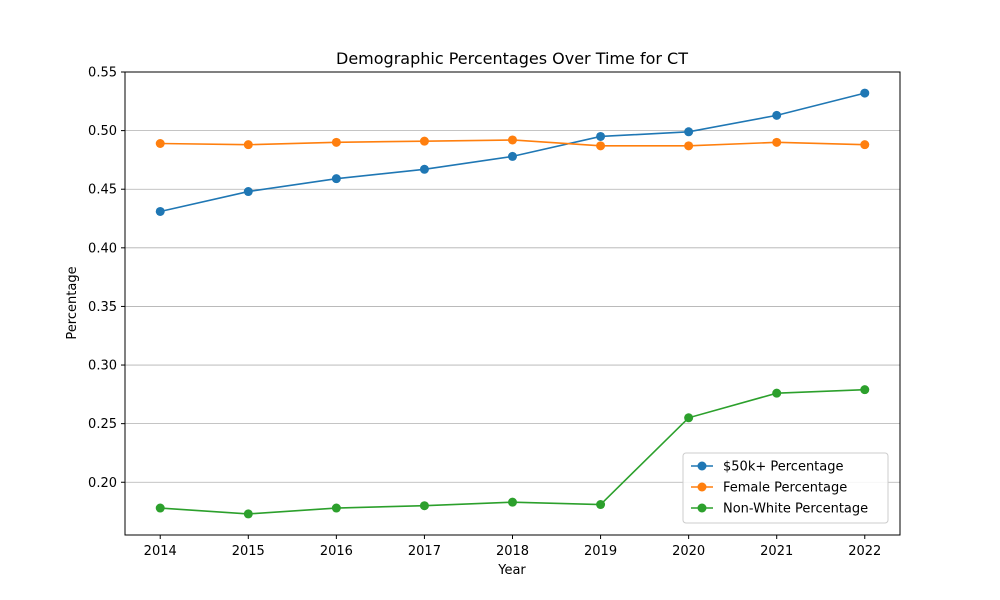  I want to click on y-tick-label: 0.45, so click(102, 190).